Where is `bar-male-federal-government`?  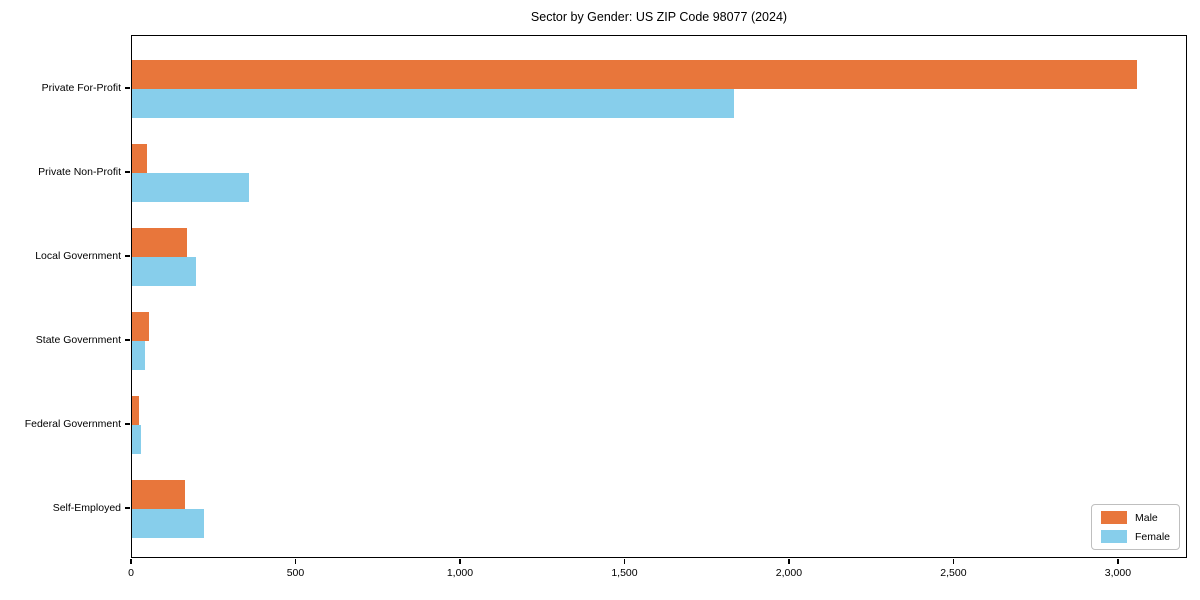
bar-male-federal-government is located at coordinates (135, 410).